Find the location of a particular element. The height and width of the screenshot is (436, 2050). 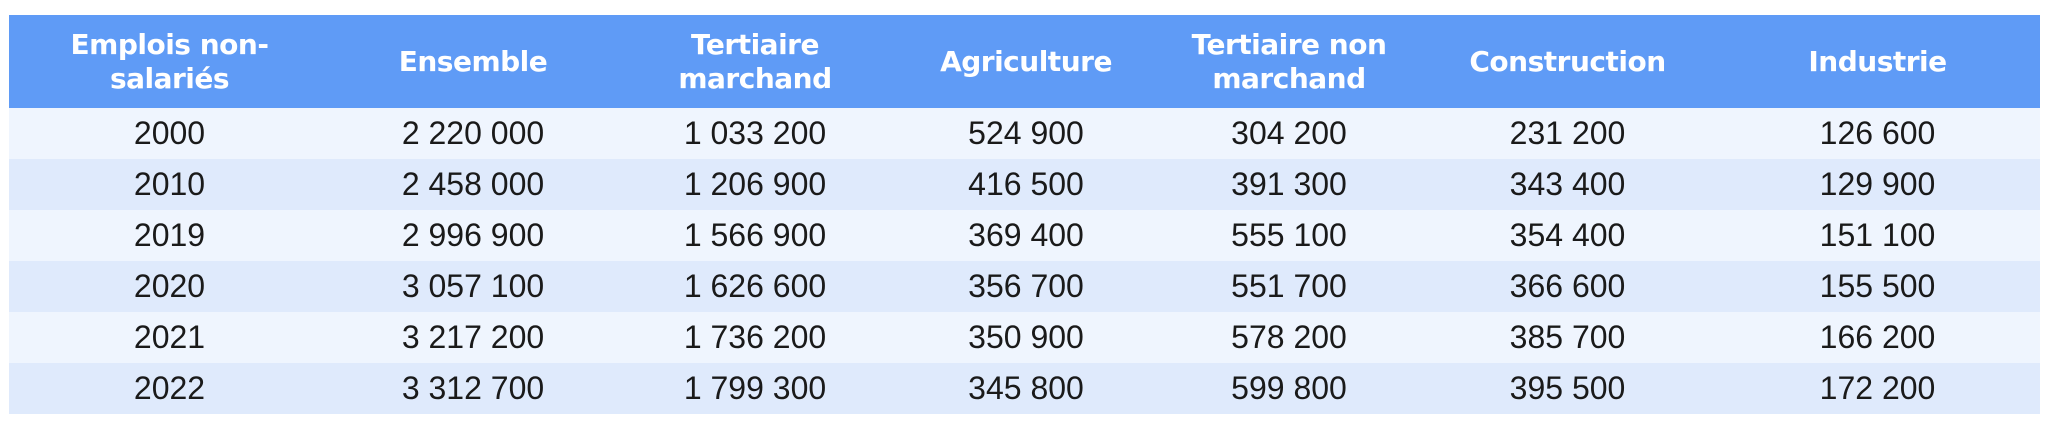

header-tertiaire-marchand: Tertiaire marchand is located at coordinates (755, 61).